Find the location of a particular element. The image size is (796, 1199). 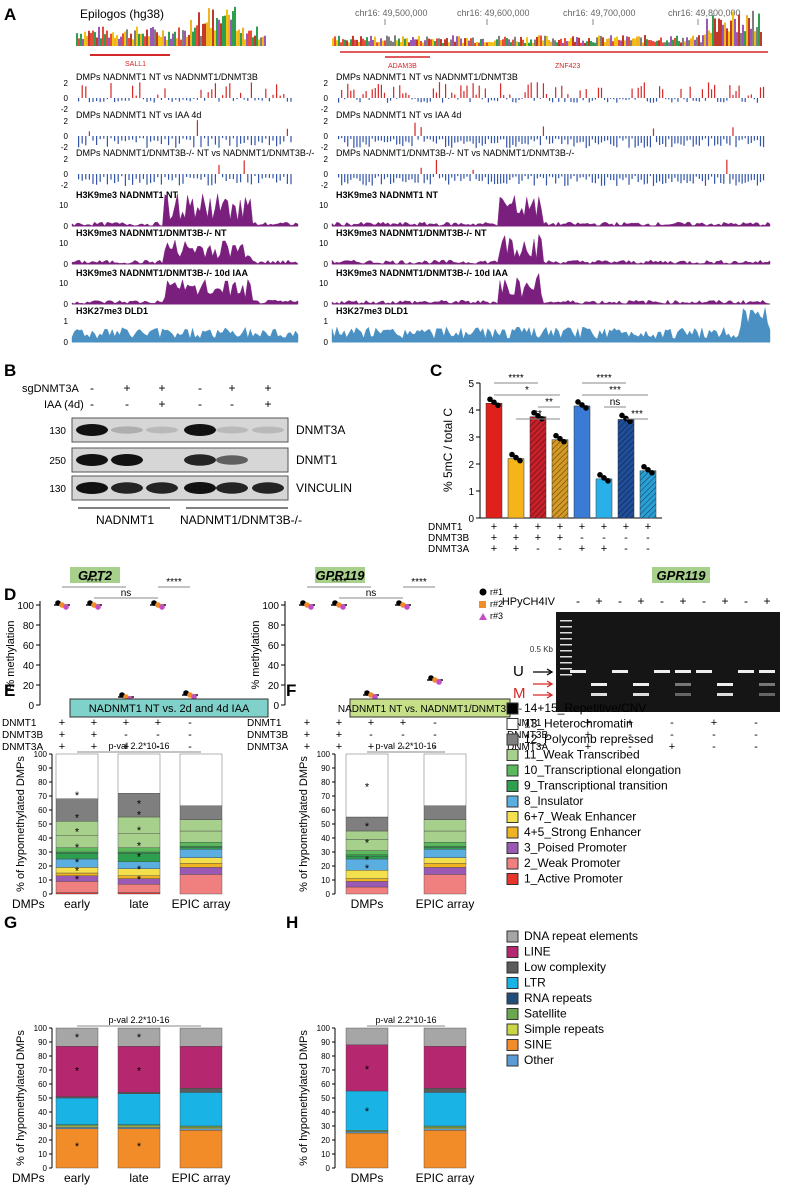

stack-star: * is located at coordinates (77, 832).